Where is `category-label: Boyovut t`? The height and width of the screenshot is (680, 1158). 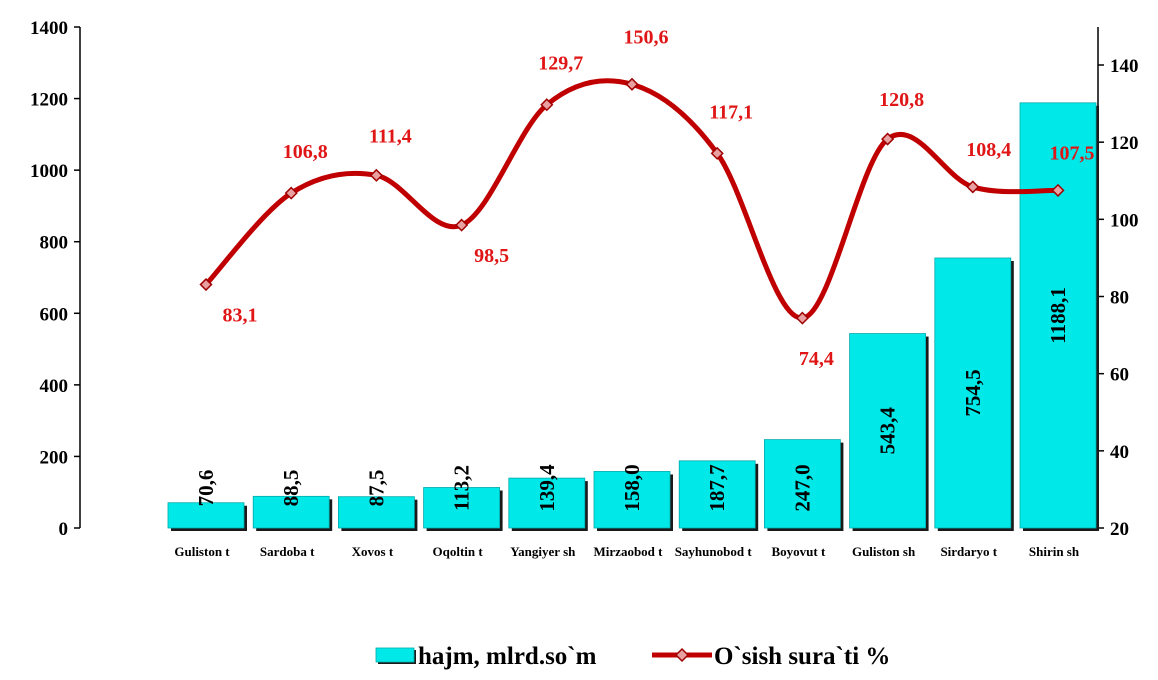
category-label: Boyovut t is located at coordinates (798, 551).